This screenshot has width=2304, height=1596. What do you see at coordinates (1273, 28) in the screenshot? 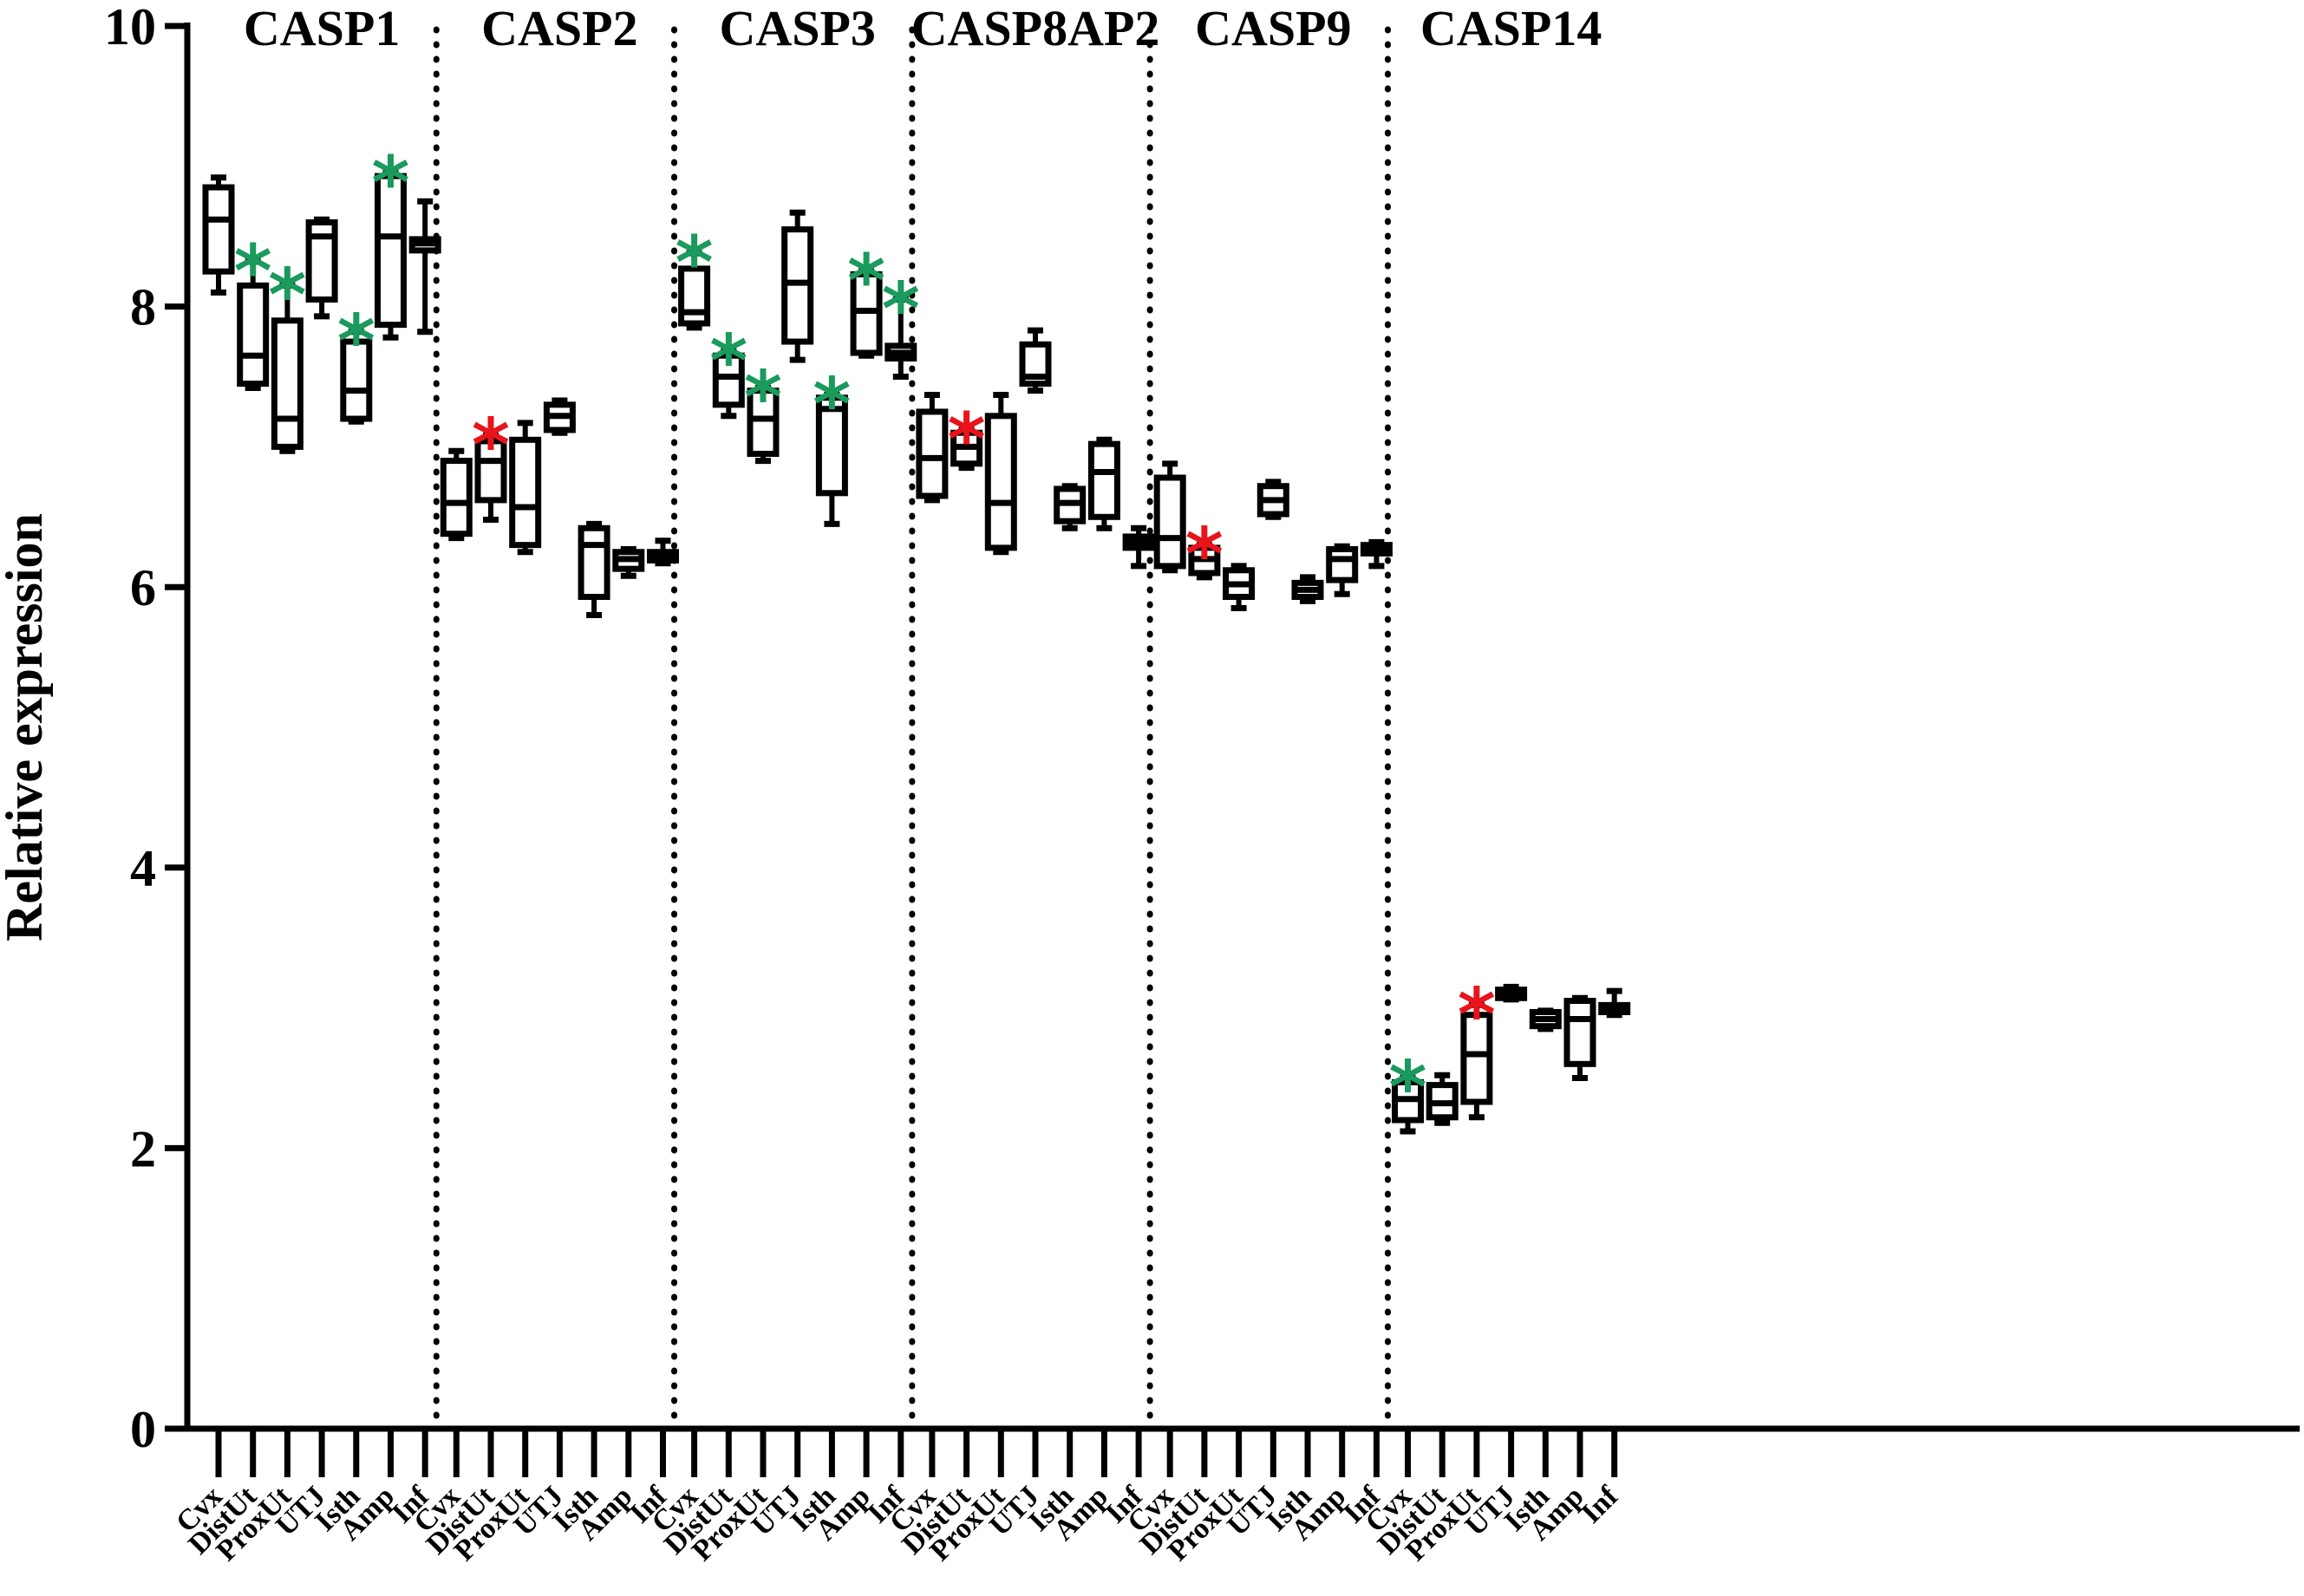
I see `gene-title: CASP9` at bounding box center [1273, 28].